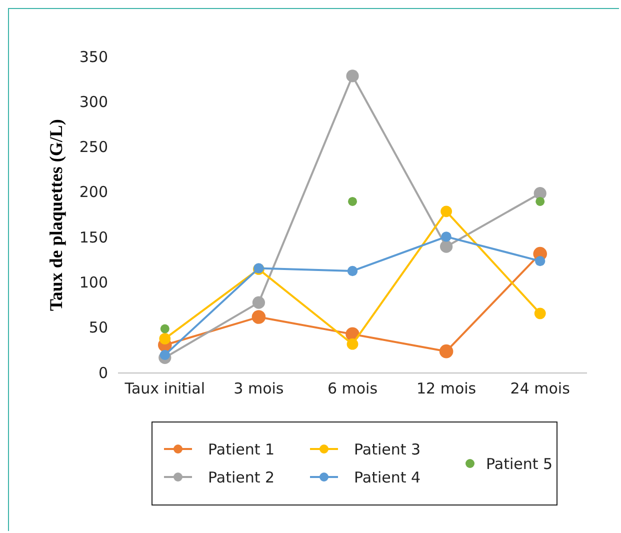  What do you see at coordinates (93, 192) in the screenshot?
I see `y-tick-label: 200` at bounding box center [93, 192].